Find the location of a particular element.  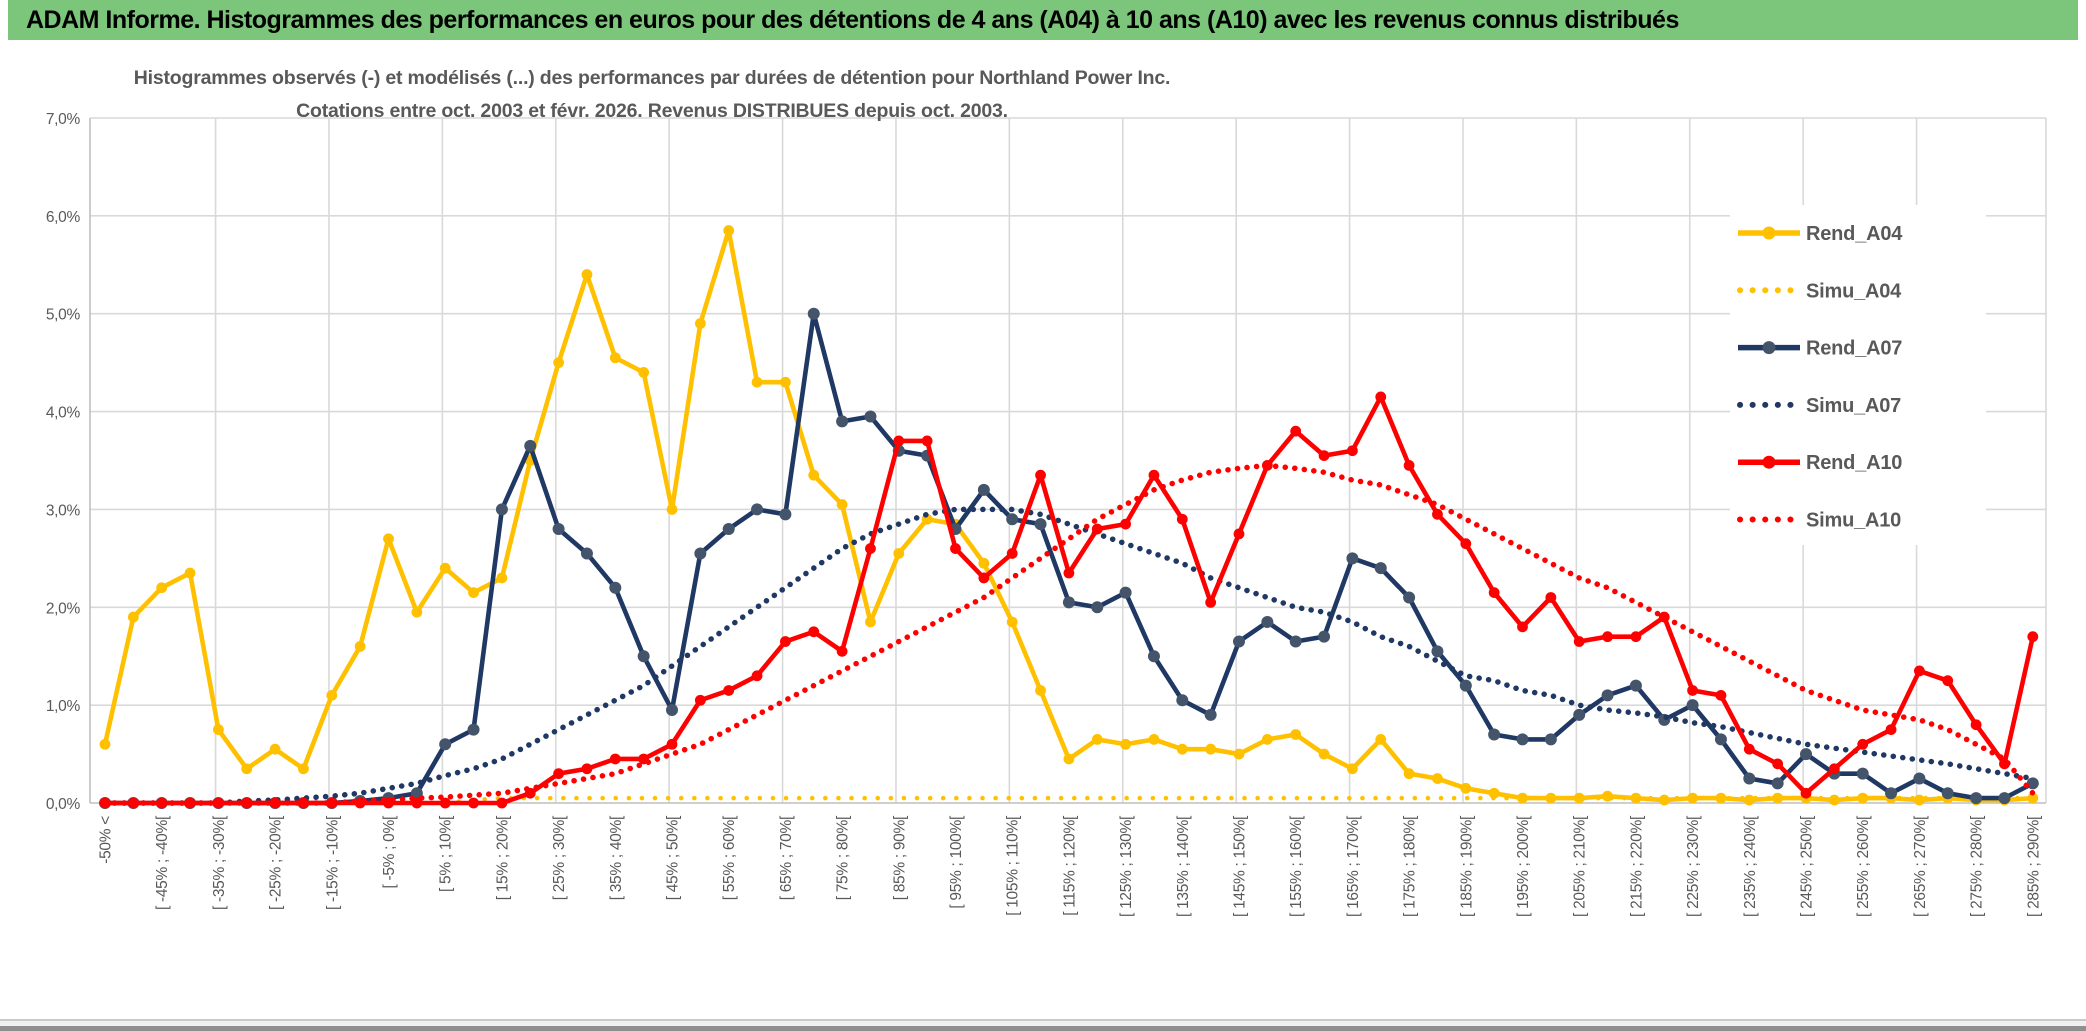

svg-text: [ 255% ; 260%[ is located at coordinates (1863, 866).